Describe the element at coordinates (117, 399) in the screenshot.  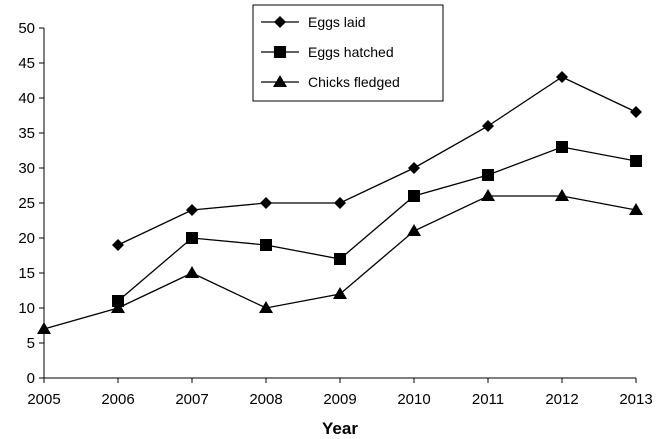
I see `x-tick-label: 2006` at that location.